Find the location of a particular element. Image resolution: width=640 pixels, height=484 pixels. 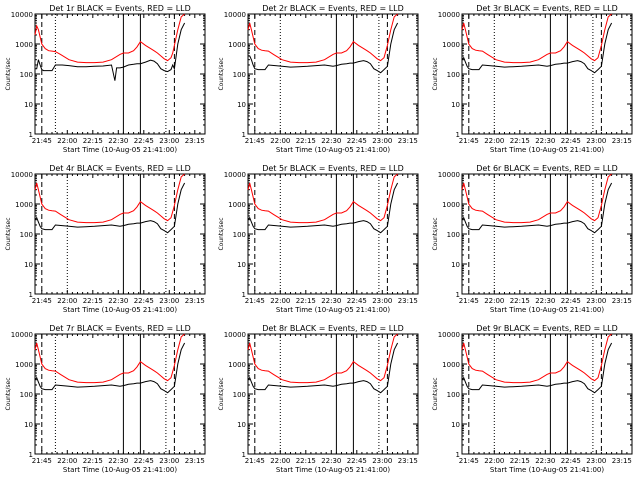

plot-title: Det 8r BLACK = Events, RED = LLD is located at coordinates (333, 328).